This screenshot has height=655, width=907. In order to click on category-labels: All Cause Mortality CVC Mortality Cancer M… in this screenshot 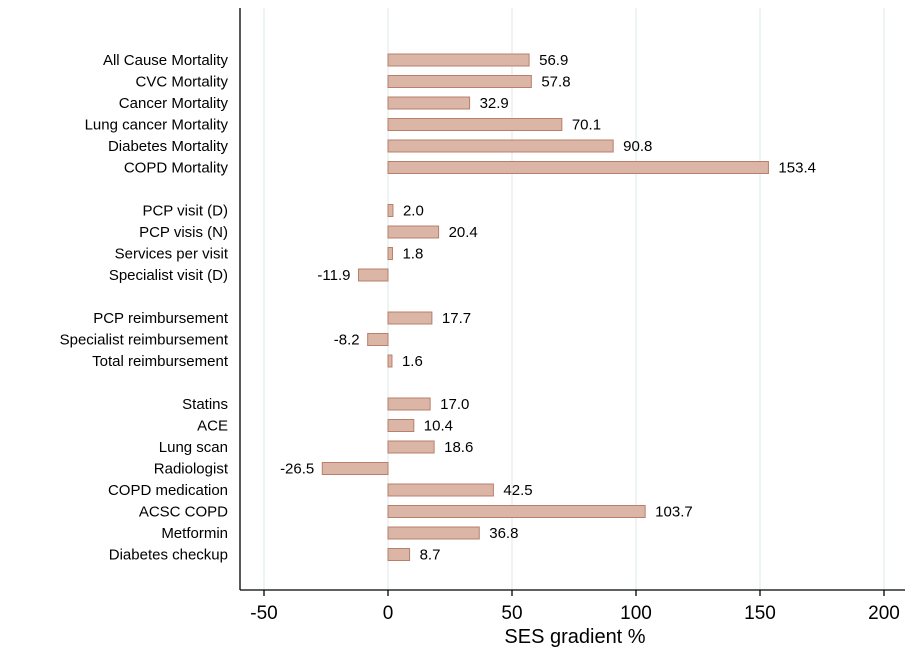, I will do `click(144, 308)`.